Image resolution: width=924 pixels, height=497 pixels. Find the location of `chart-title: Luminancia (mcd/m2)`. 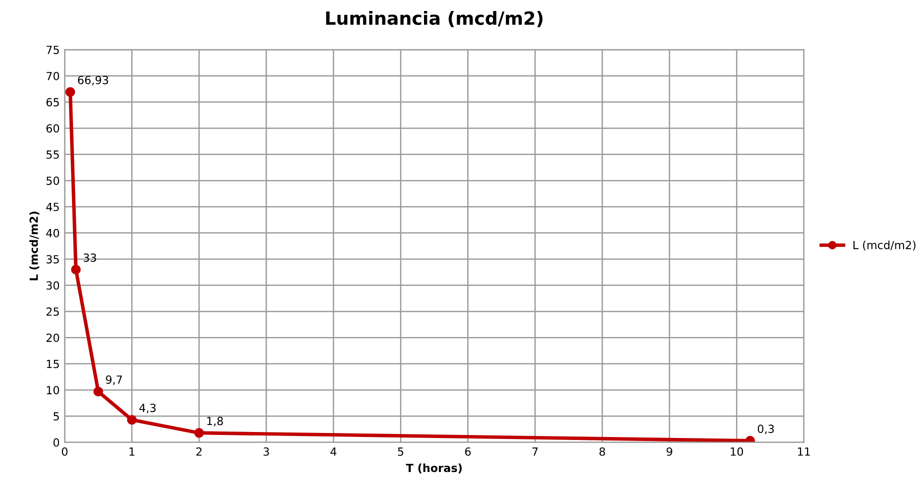

chart-title: Luminancia (mcd/m2) is located at coordinates (434, 19).